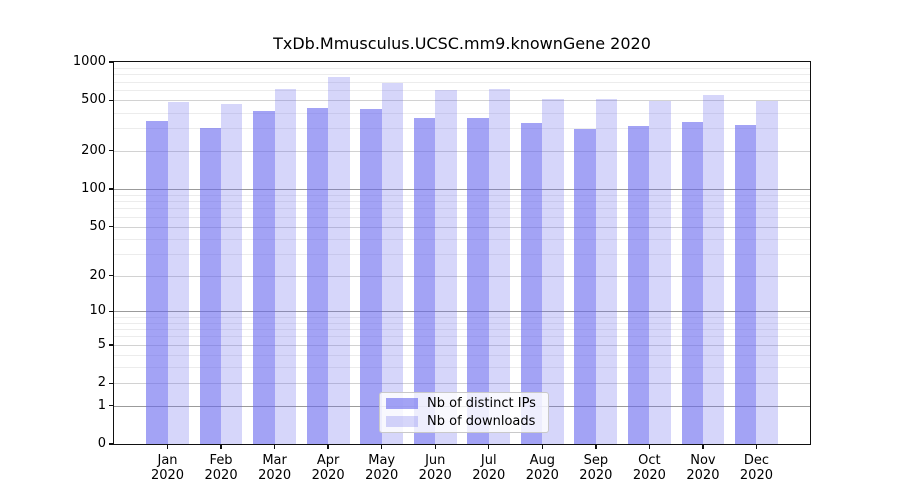 The image size is (900, 500). I want to click on x-tick-year-jul: 2020, so click(489, 475).